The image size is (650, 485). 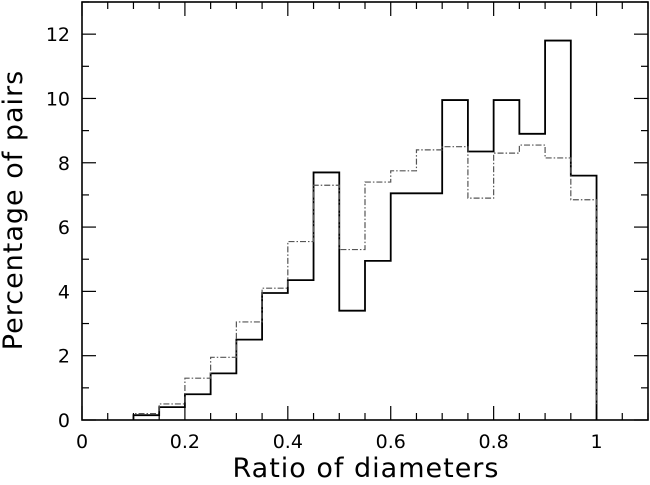 What do you see at coordinates (64, 228) in the screenshot?
I see `y-tick-label: 6` at bounding box center [64, 228].